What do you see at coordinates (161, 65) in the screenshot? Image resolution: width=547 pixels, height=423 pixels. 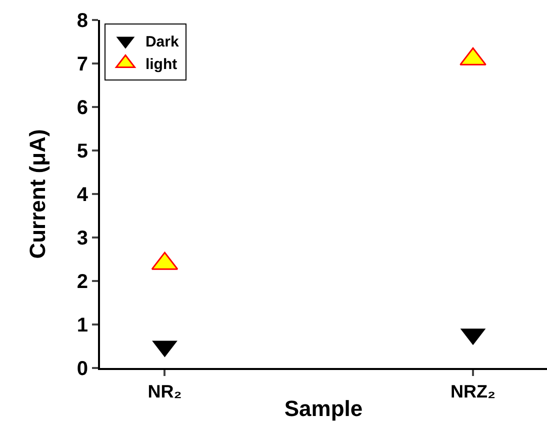 I see `legend-label: light` at bounding box center [161, 65].